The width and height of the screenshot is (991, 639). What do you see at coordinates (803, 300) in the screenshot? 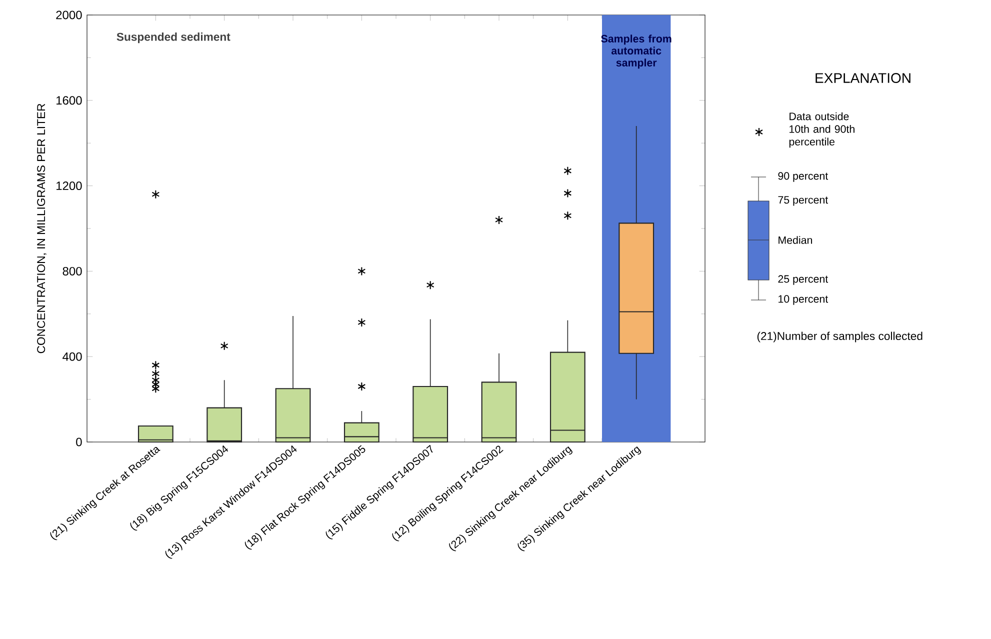
I see `text: 10 percent` at bounding box center [803, 300].